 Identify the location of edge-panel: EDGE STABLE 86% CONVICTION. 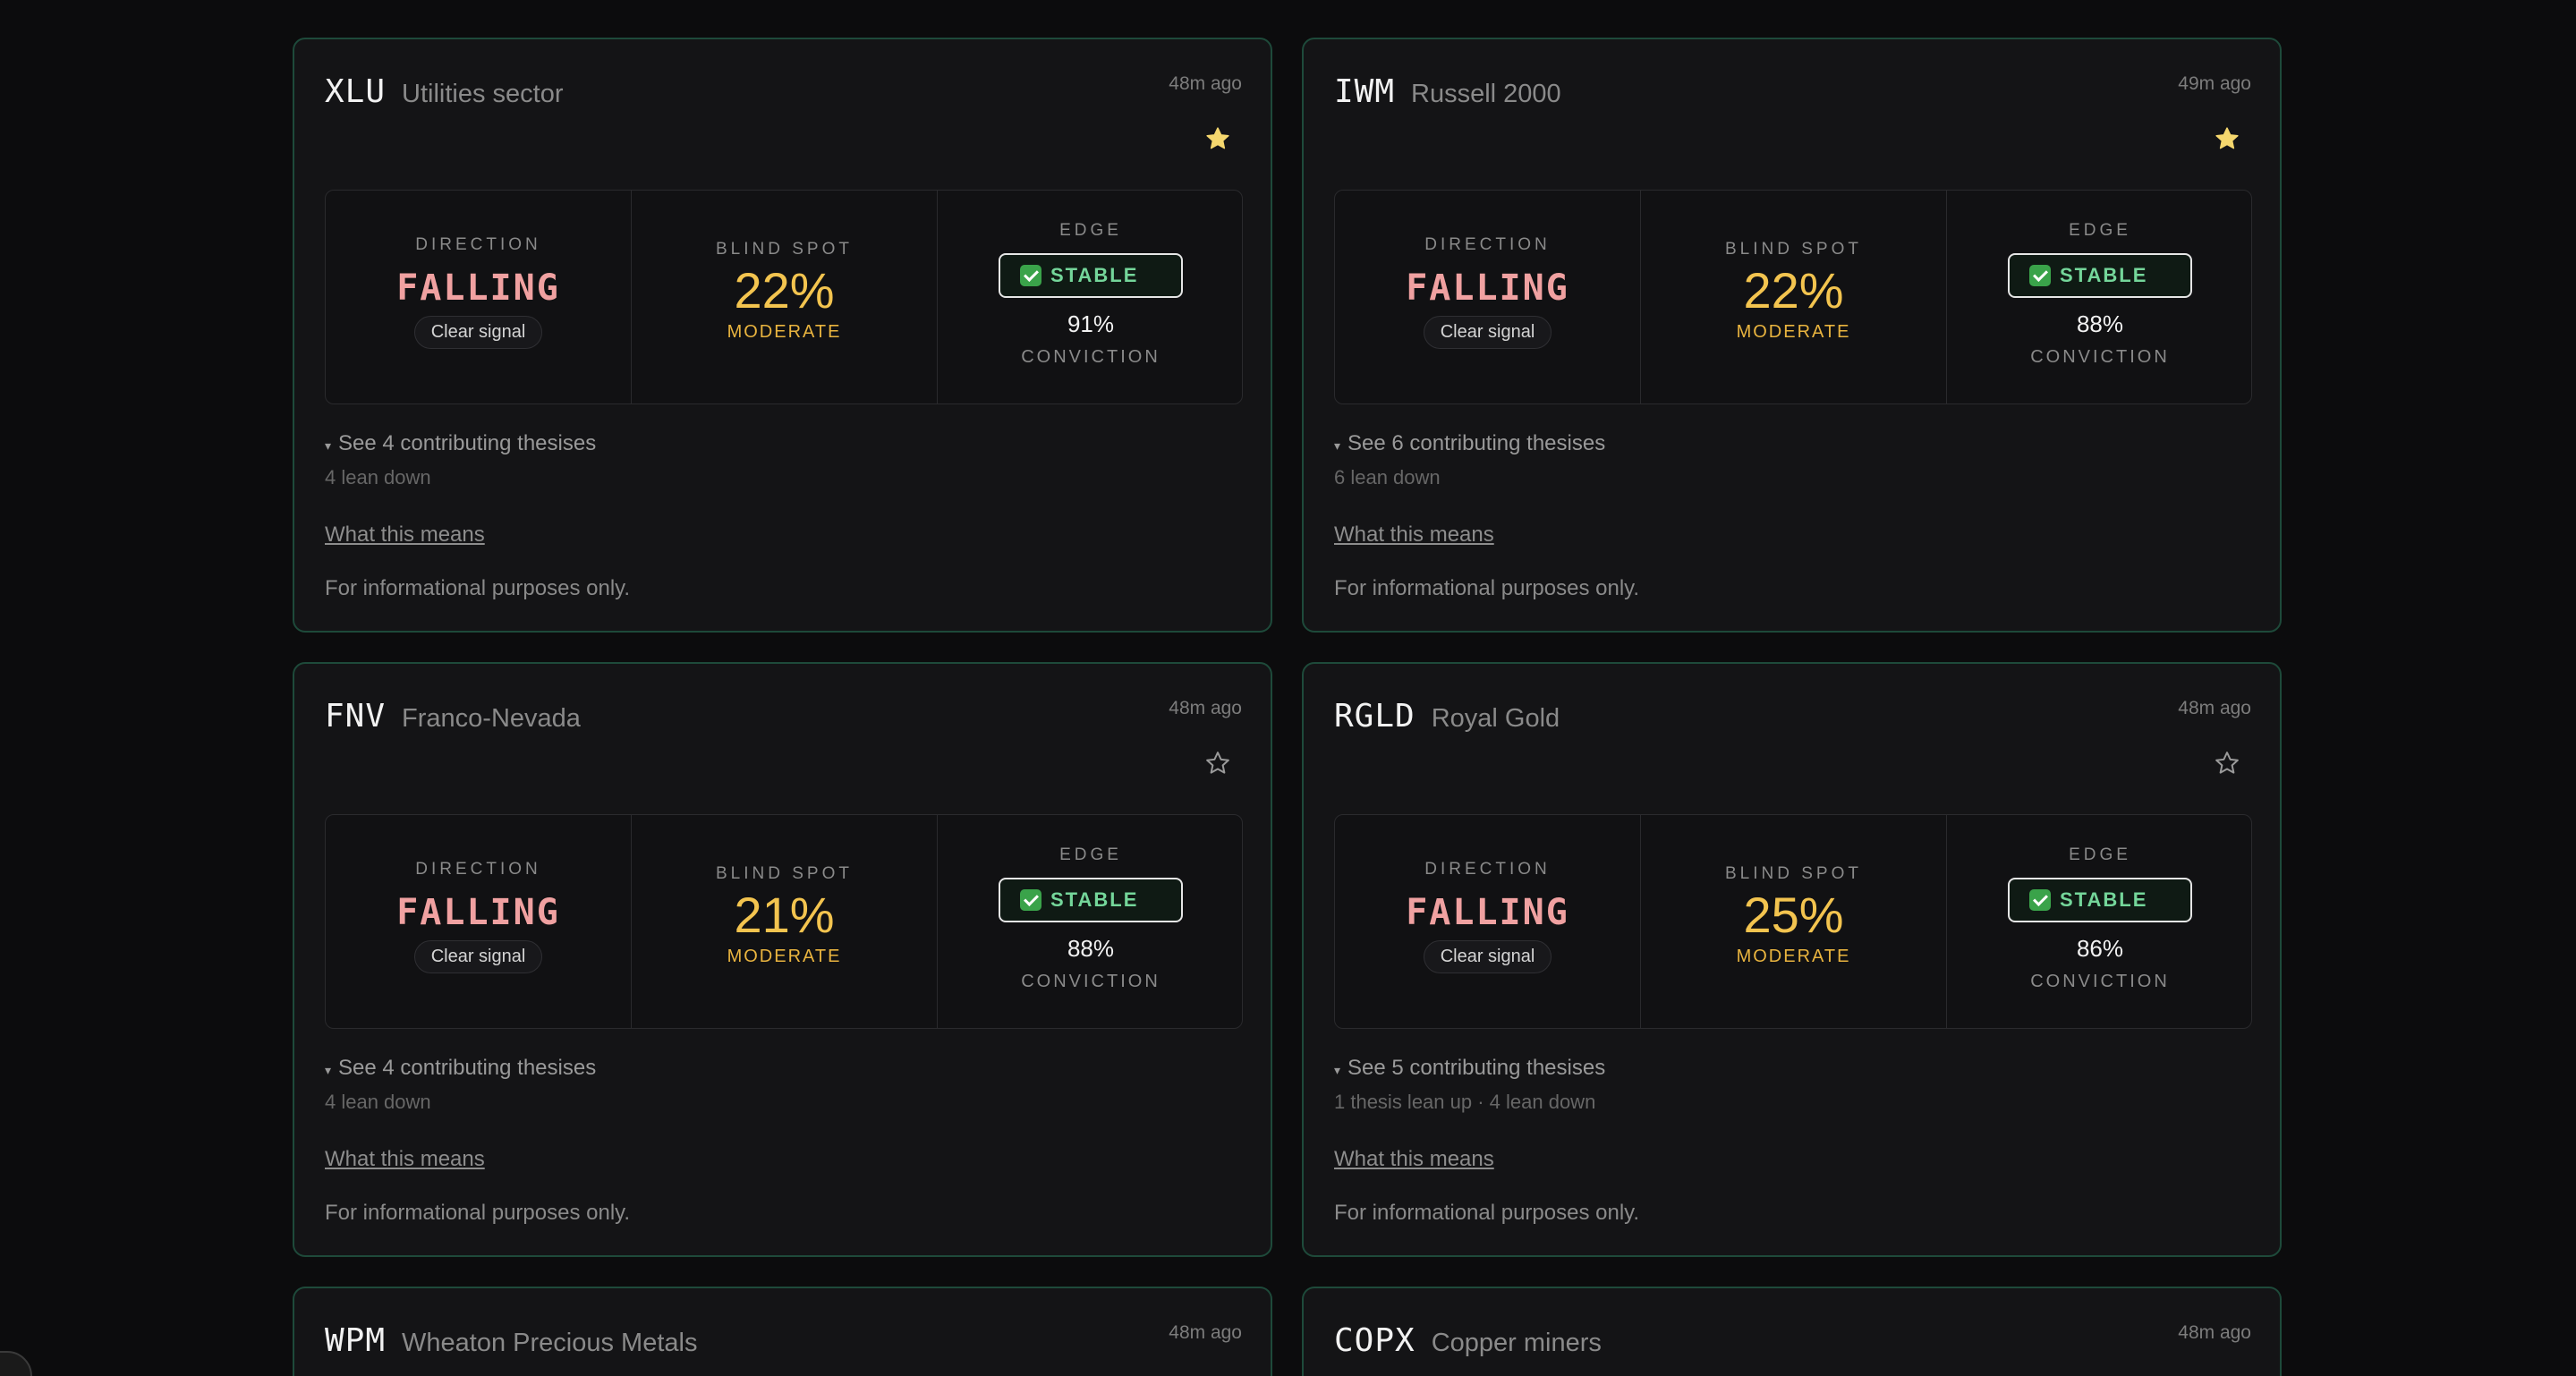
(2100, 922).